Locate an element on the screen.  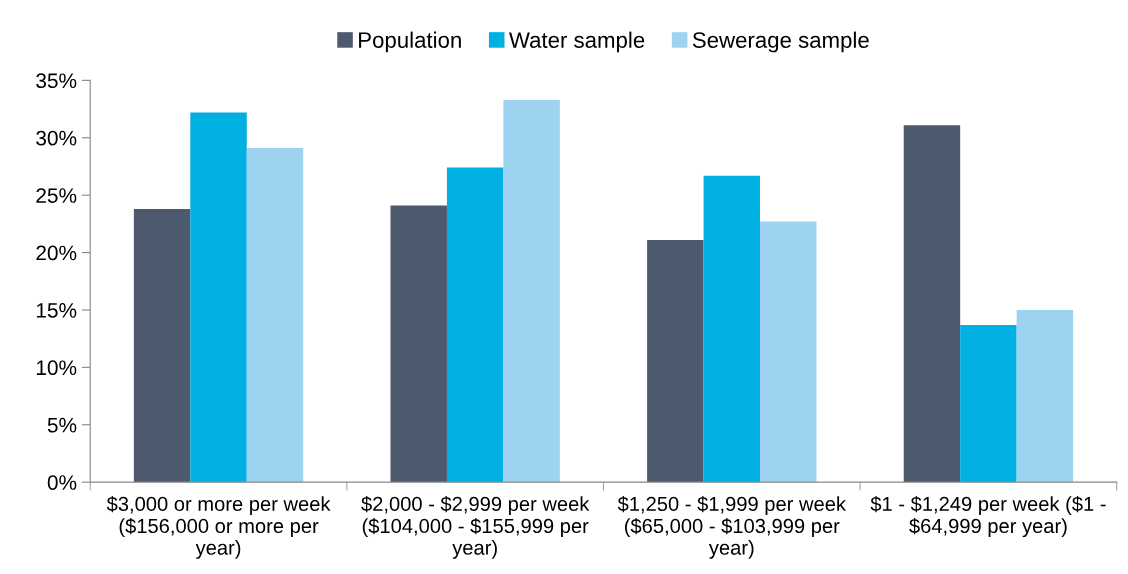
y-tick-label: 30% is located at coordinates (56, 138).